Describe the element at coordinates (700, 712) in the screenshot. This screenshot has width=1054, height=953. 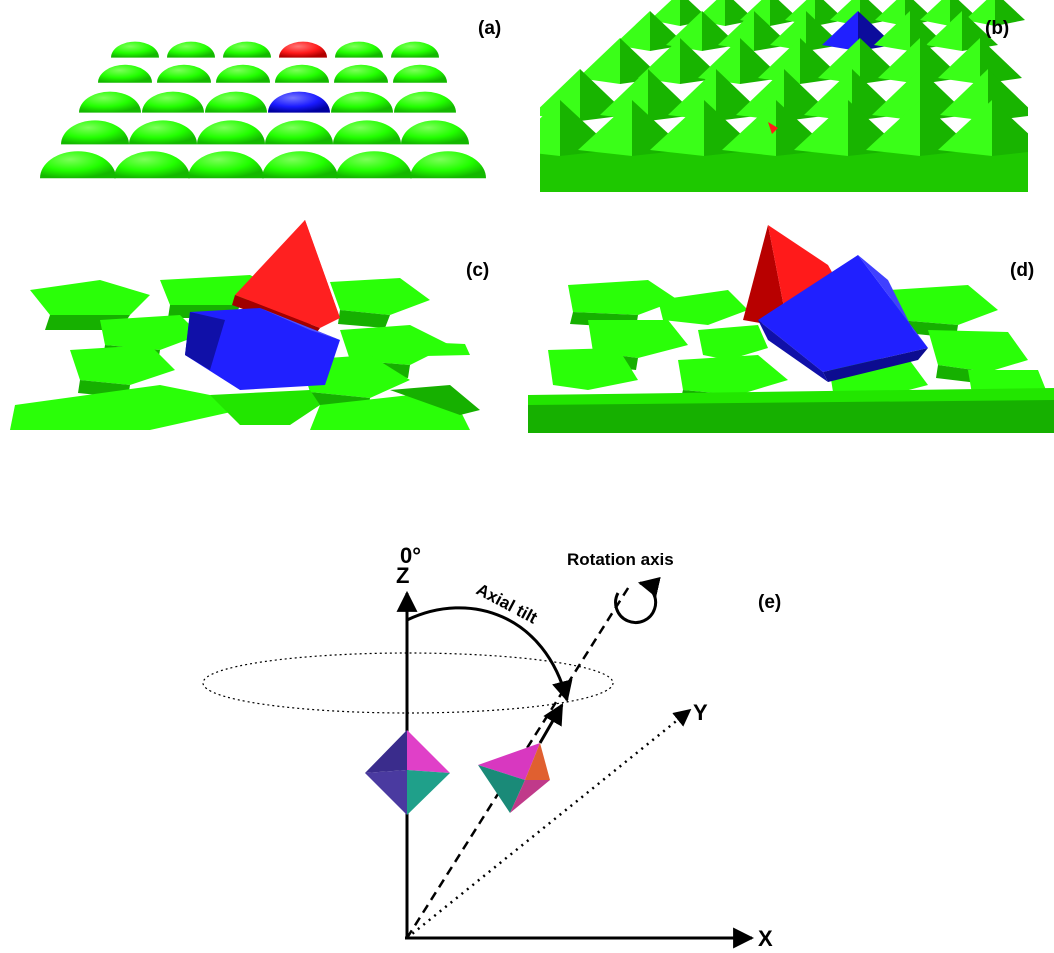
I see `y-axis-label: Y` at that location.